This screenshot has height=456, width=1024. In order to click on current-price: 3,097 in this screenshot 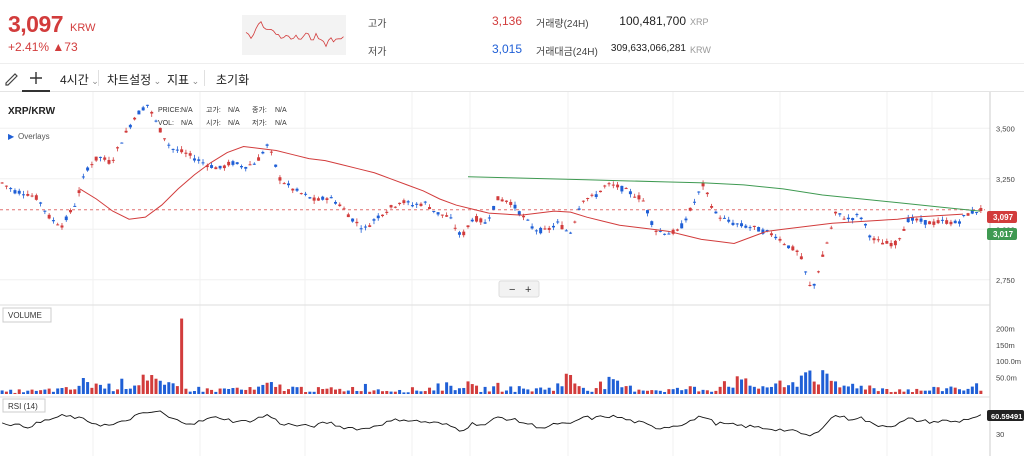, I will do `click(36, 24)`.